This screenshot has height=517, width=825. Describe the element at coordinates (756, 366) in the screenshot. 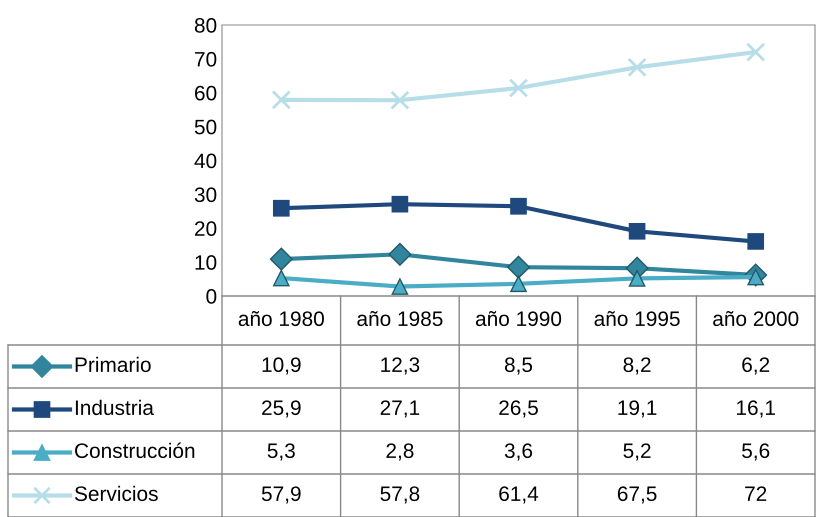

I see `data-label: 6,2` at that location.